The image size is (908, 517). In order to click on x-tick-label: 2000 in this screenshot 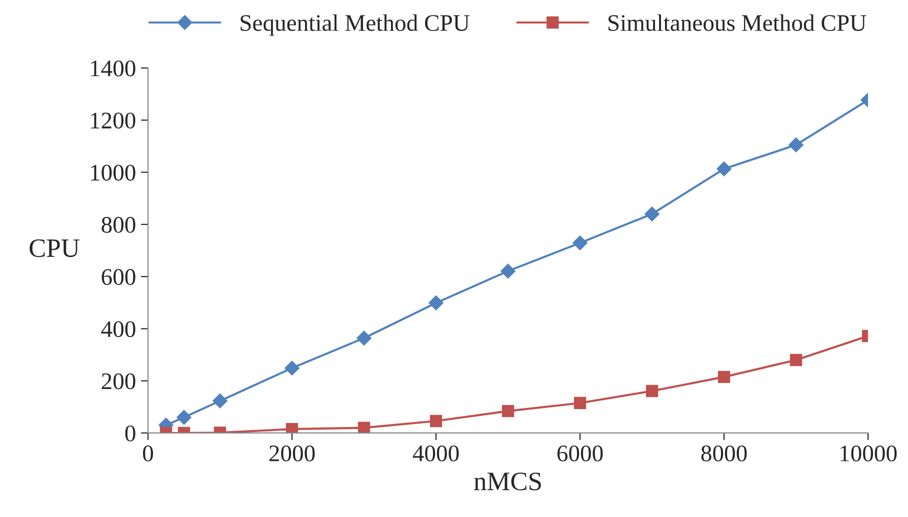, I will do `click(292, 453)`.